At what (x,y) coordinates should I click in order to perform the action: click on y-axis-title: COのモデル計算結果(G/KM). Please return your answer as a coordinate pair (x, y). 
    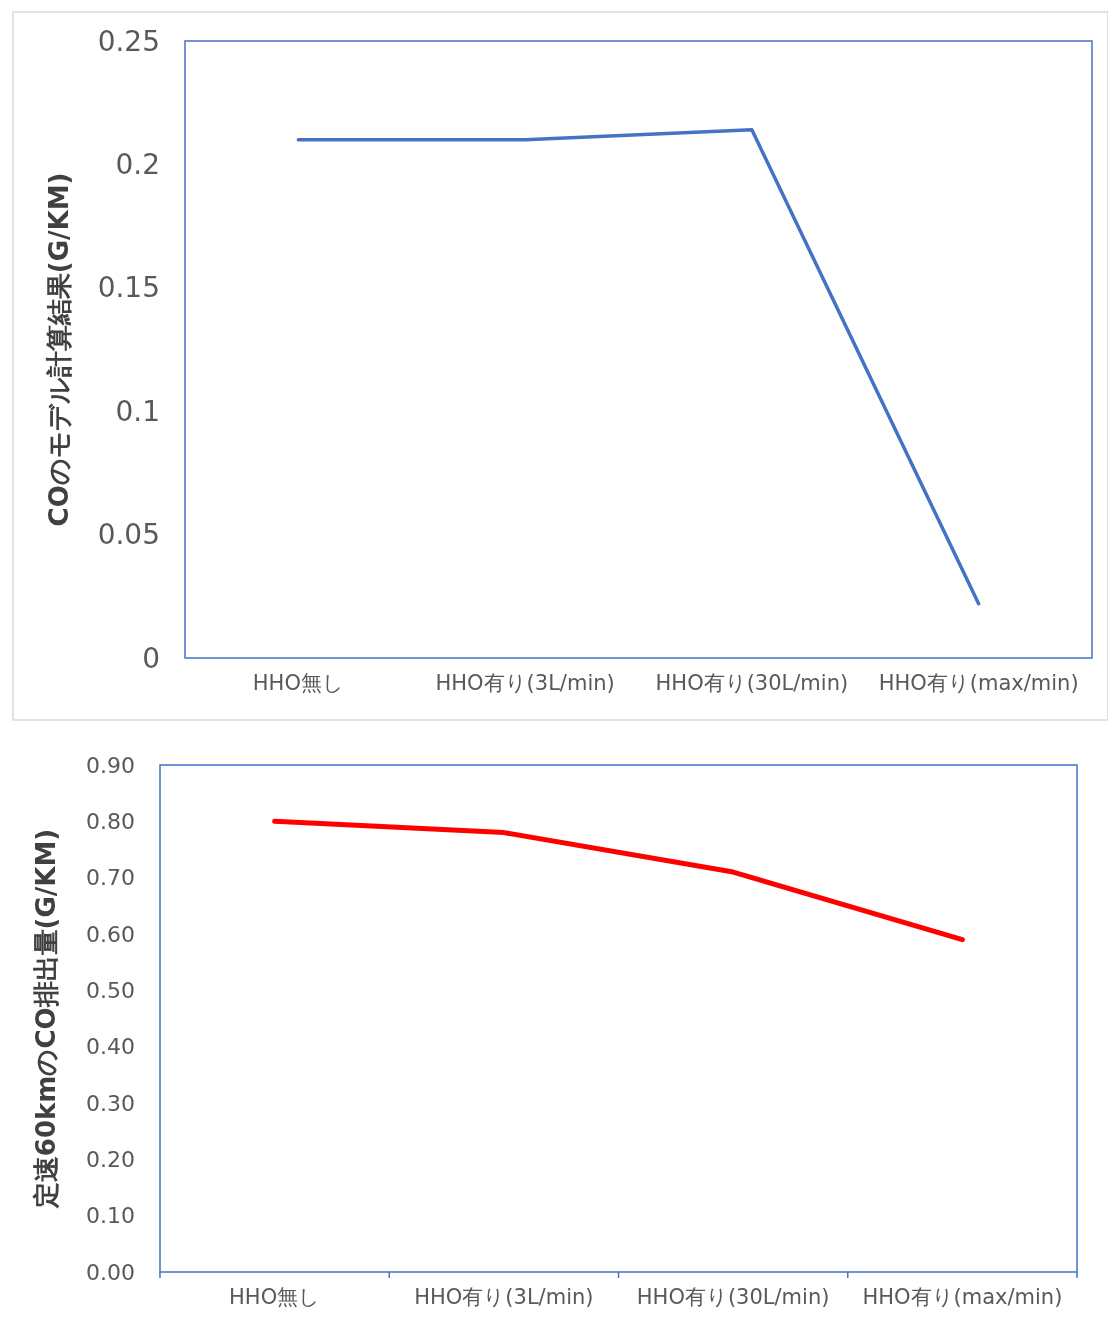
    Looking at the image, I should click on (59, 349).